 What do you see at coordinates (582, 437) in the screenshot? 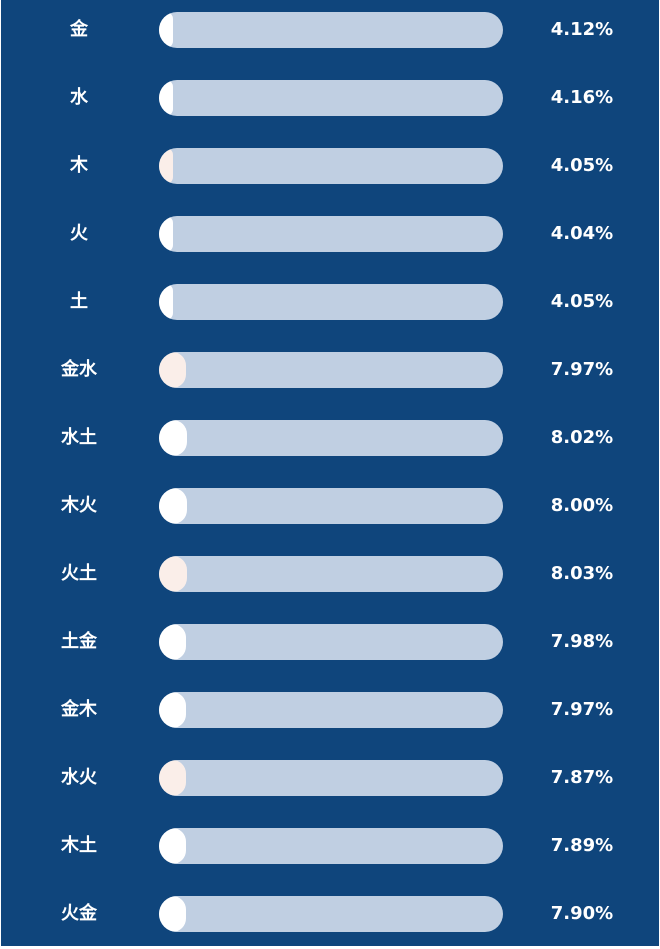
I see `value-label: 8.02%` at bounding box center [582, 437].